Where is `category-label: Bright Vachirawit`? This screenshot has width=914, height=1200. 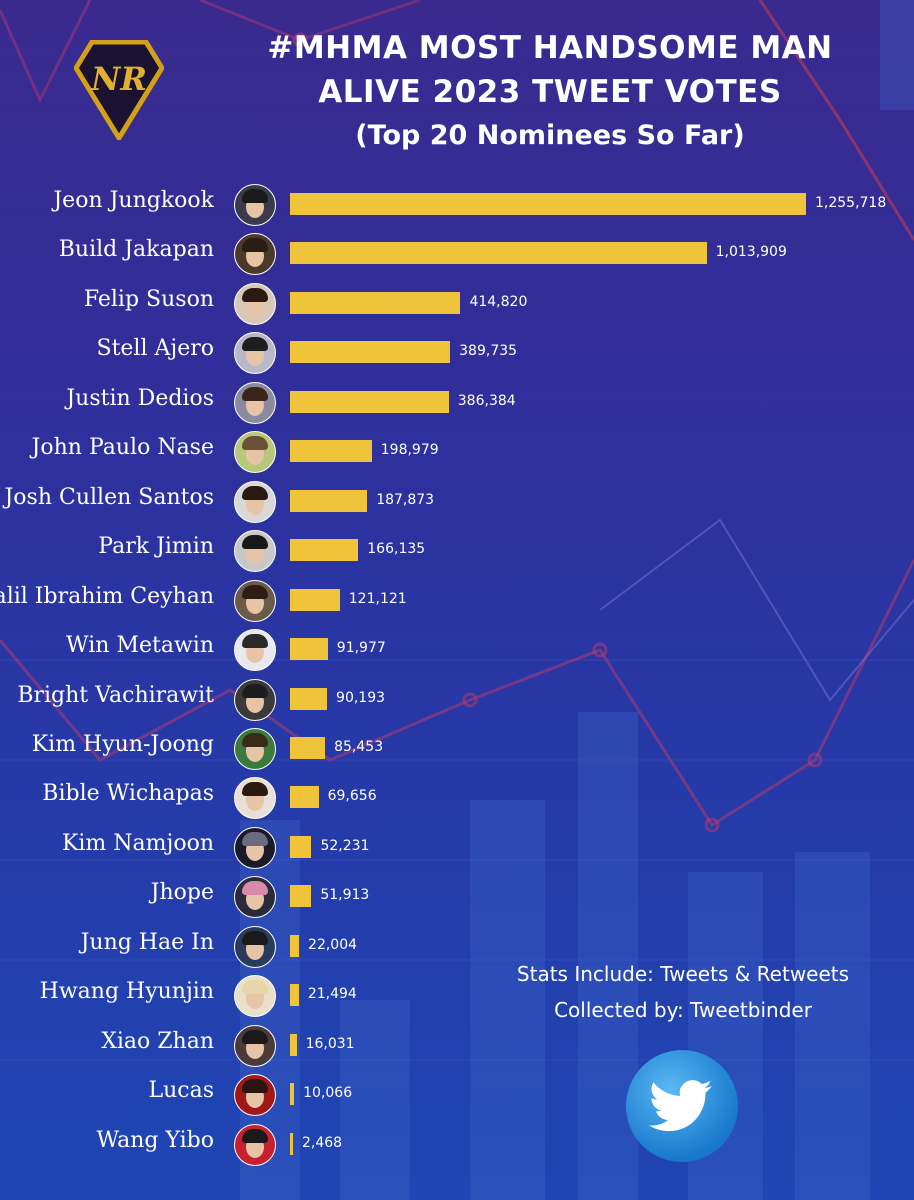 category-label: Bright Vachirawit is located at coordinates (115, 695).